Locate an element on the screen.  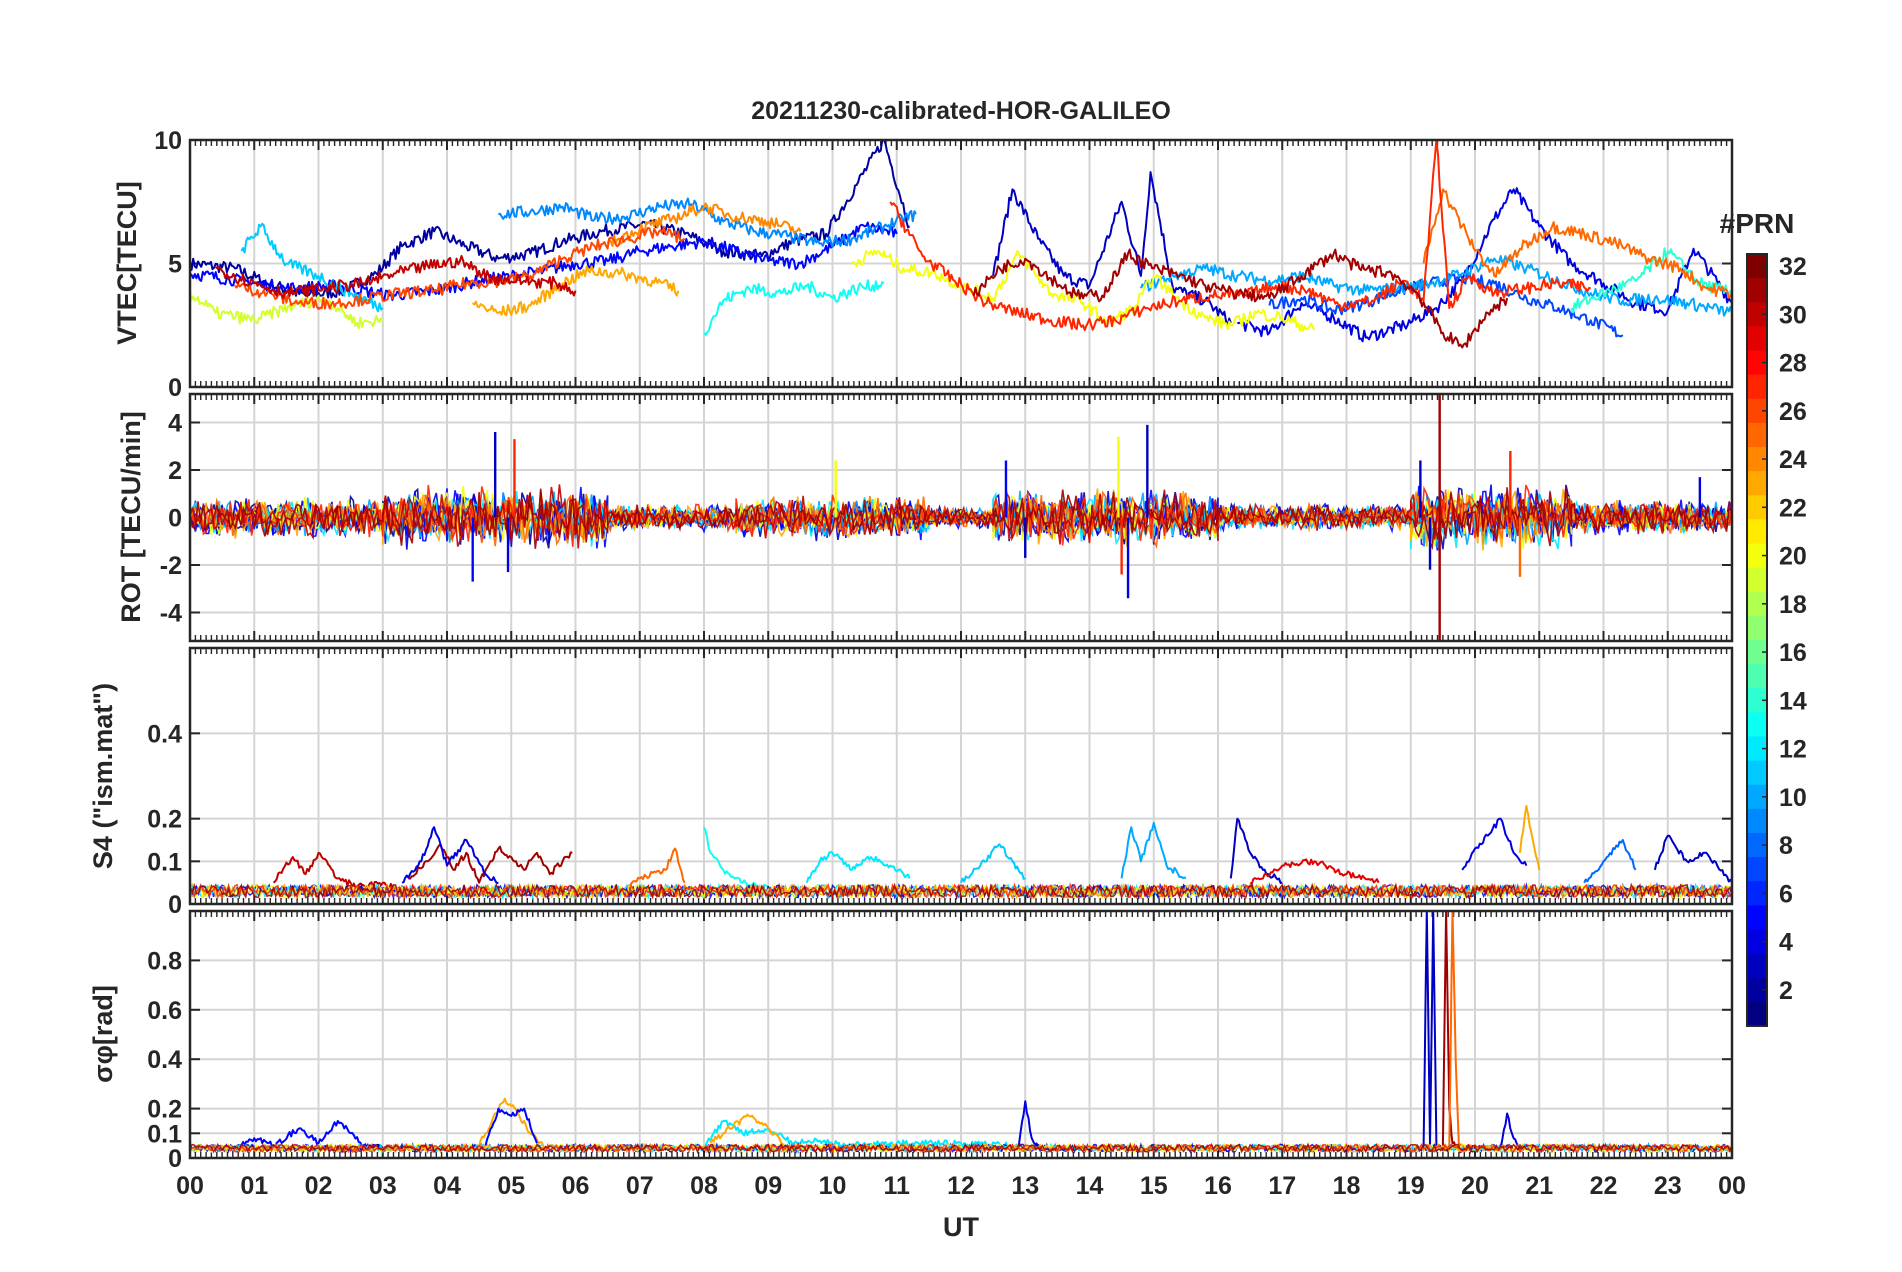
colorbar-tick-label: 2 is located at coordinates (1786, 991).